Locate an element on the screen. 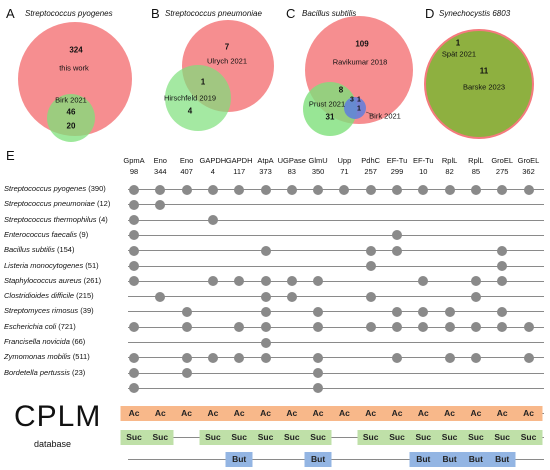  column-header: EF-Tu 299 is located at coordinates (397, 166).